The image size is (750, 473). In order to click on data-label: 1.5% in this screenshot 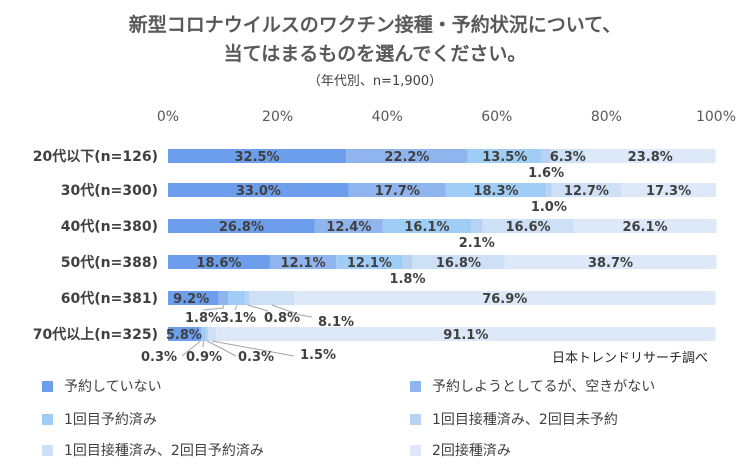, I will do `click(318, 355)`.